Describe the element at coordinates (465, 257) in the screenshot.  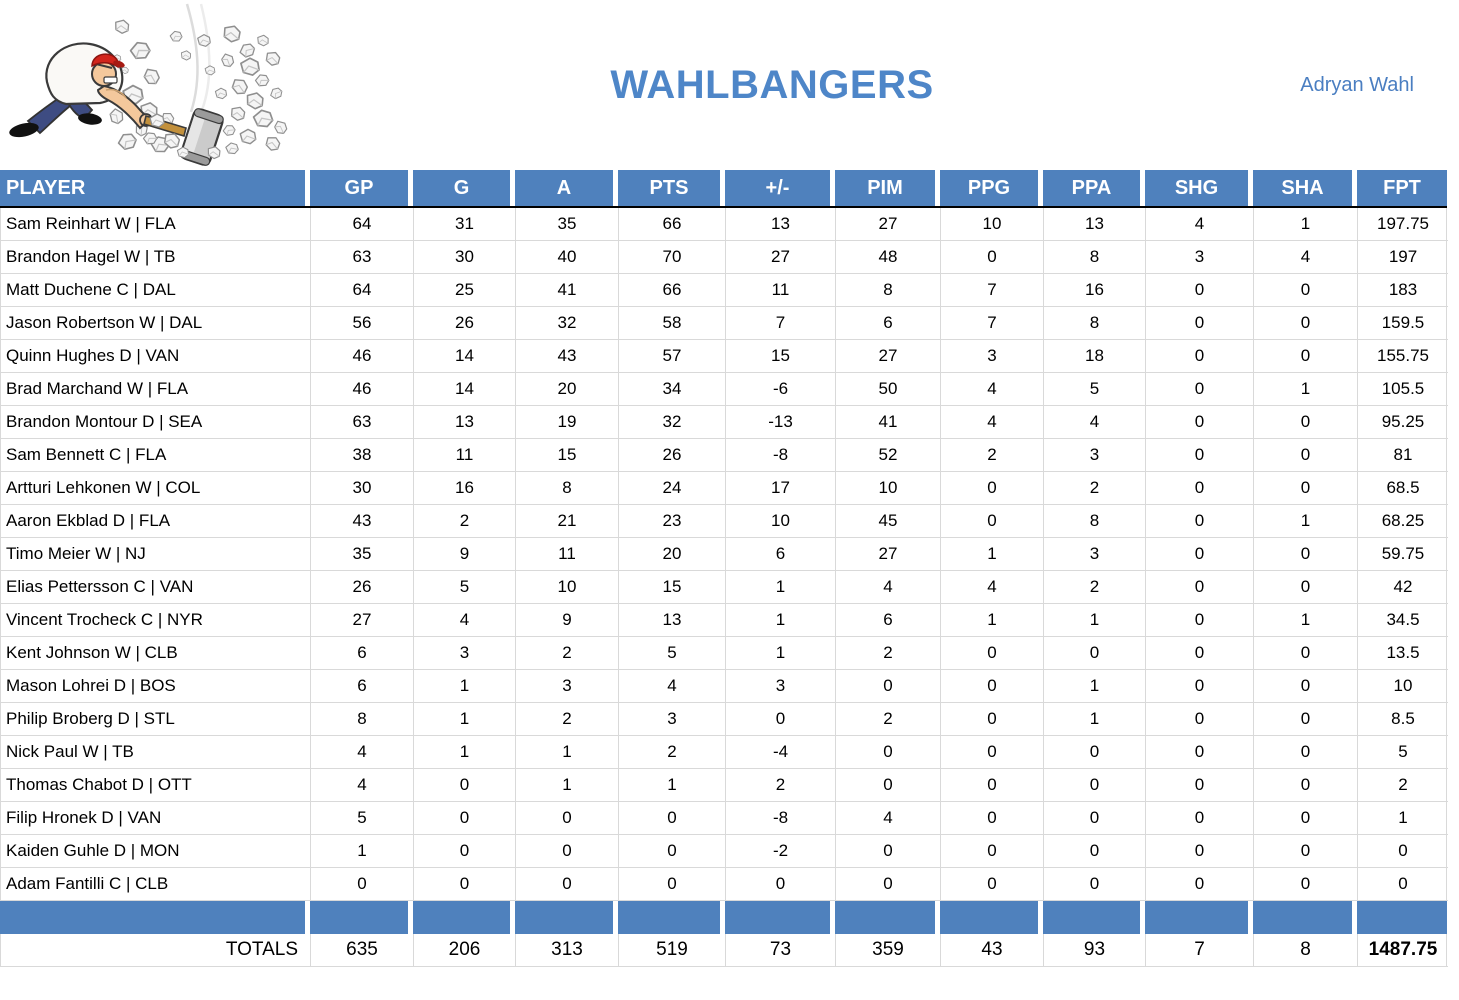
I see `stat-cell-g: 30` at that location.